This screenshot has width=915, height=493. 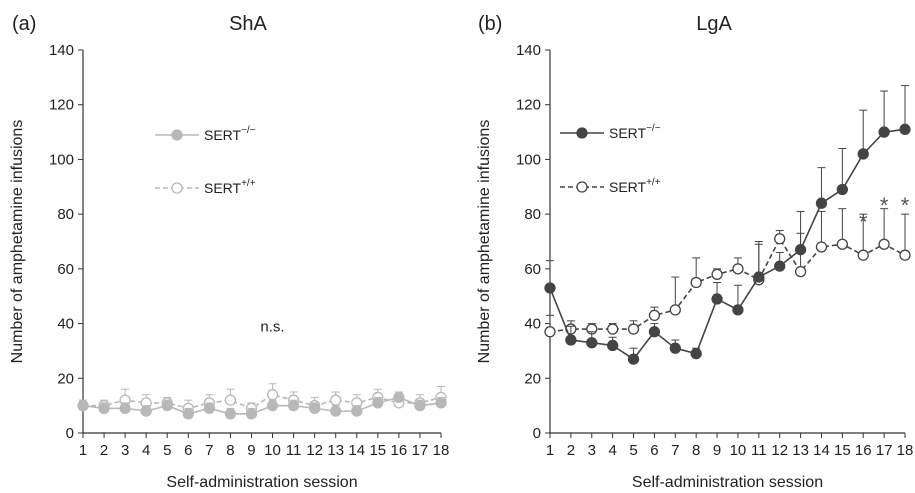 What do you see at coordinates (532, 214) in the screenshot?
I see `y-tick-label: 80` at bounding box center [532, 214].